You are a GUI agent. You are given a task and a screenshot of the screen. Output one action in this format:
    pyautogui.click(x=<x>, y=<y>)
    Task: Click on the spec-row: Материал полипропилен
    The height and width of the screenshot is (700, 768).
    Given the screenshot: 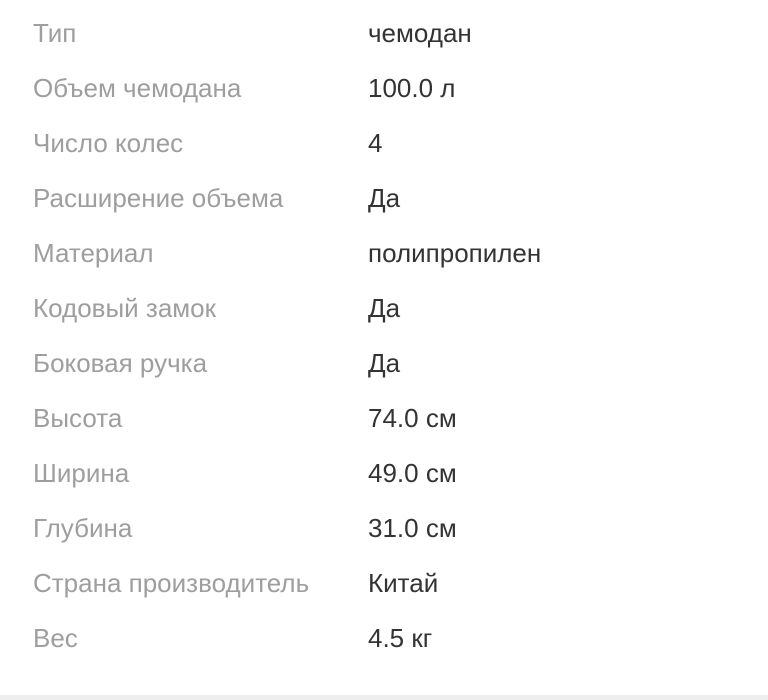 What is the action you would take?
    pyautogui.click(x=384, y=253)
    